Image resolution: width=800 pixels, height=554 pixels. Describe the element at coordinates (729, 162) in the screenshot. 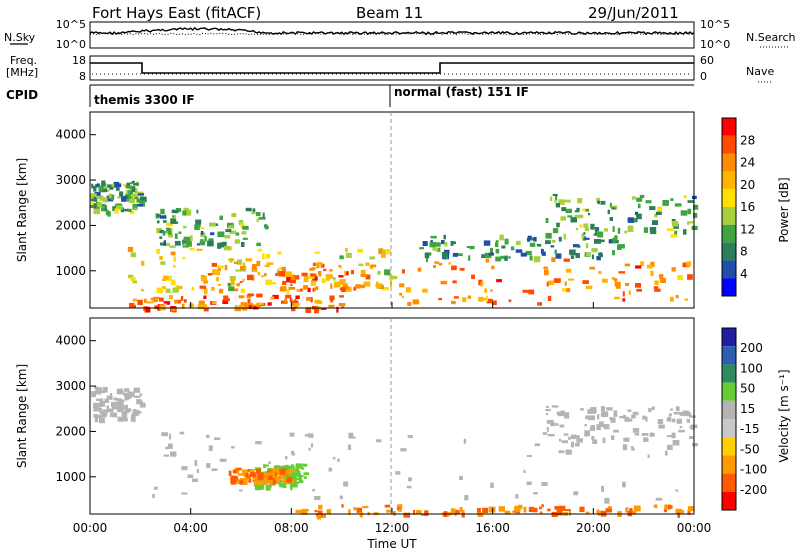

I see `colorbar-swatch` at that location.